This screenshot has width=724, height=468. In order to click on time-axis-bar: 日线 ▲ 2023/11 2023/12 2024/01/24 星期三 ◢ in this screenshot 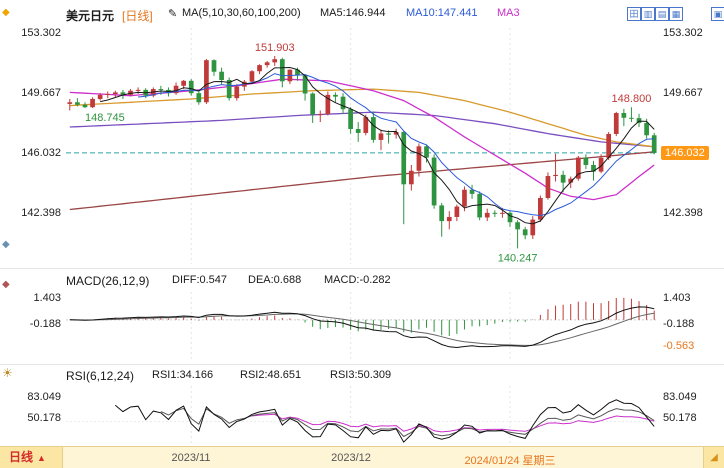, I will do `click(362, 457)`.